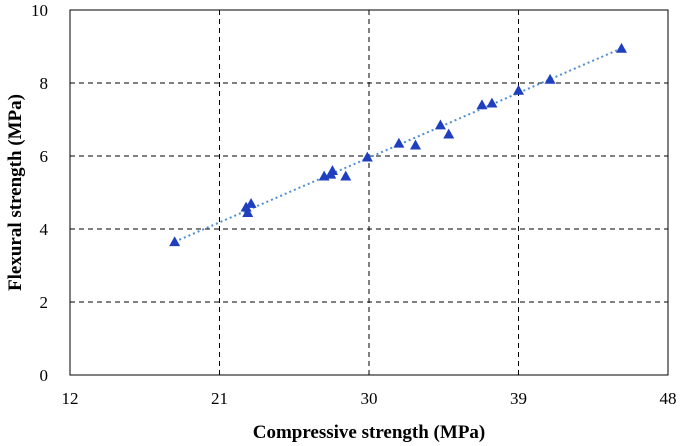 The width and height of the screenshot is (685, 446). I want to click on x-tick-labels: 12 21 30 39 48, so click(369, 398).